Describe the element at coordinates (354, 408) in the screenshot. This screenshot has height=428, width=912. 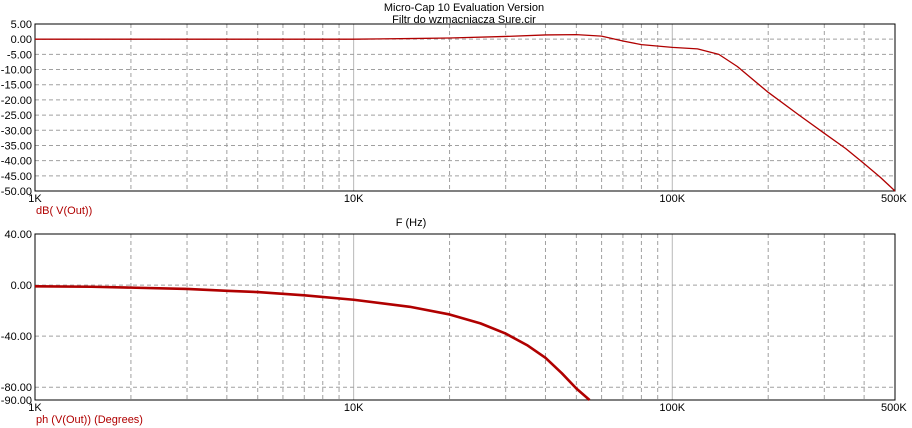
I see `phase-x-tick-label: 10K` at that location.